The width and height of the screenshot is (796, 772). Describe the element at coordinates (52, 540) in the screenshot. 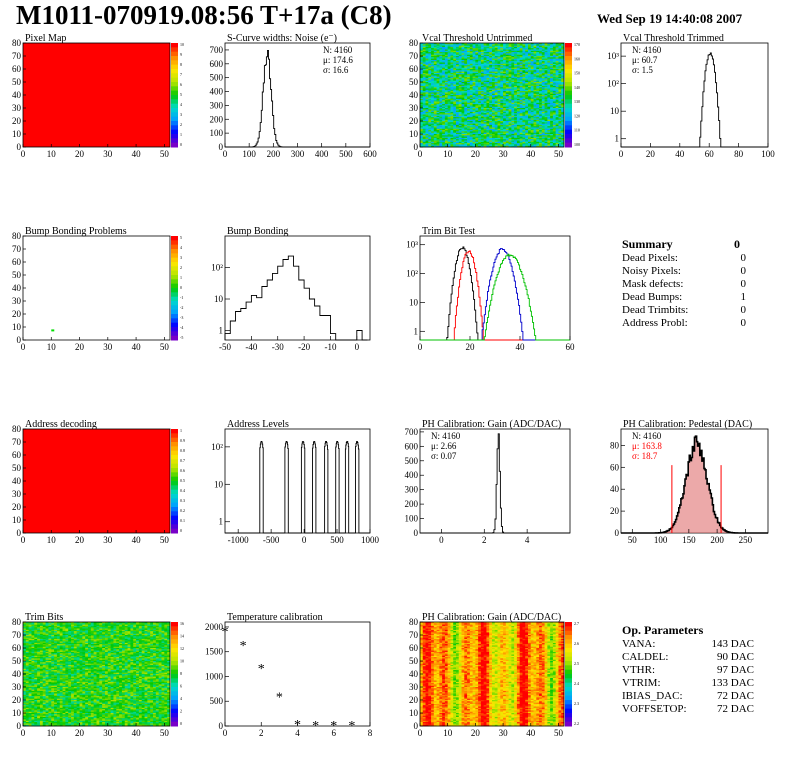

I see `tick-label: 10` at that location.